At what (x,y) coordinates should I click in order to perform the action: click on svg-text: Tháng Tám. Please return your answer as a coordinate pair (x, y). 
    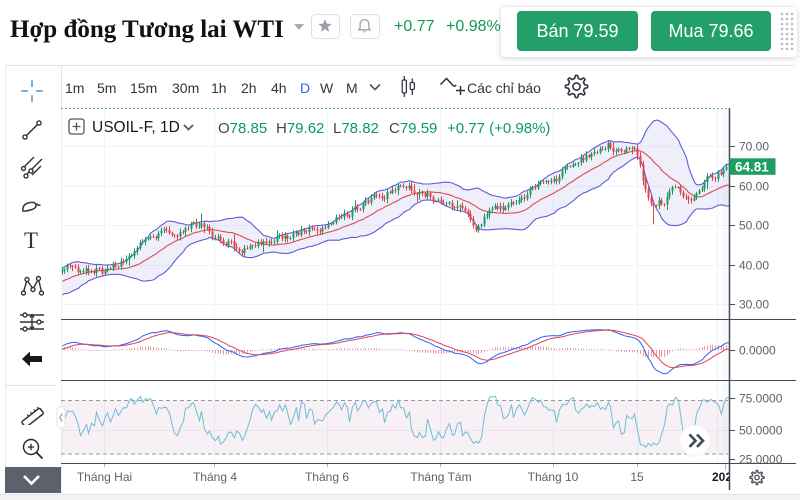
    Looking at the image, I should click on (440, 477).